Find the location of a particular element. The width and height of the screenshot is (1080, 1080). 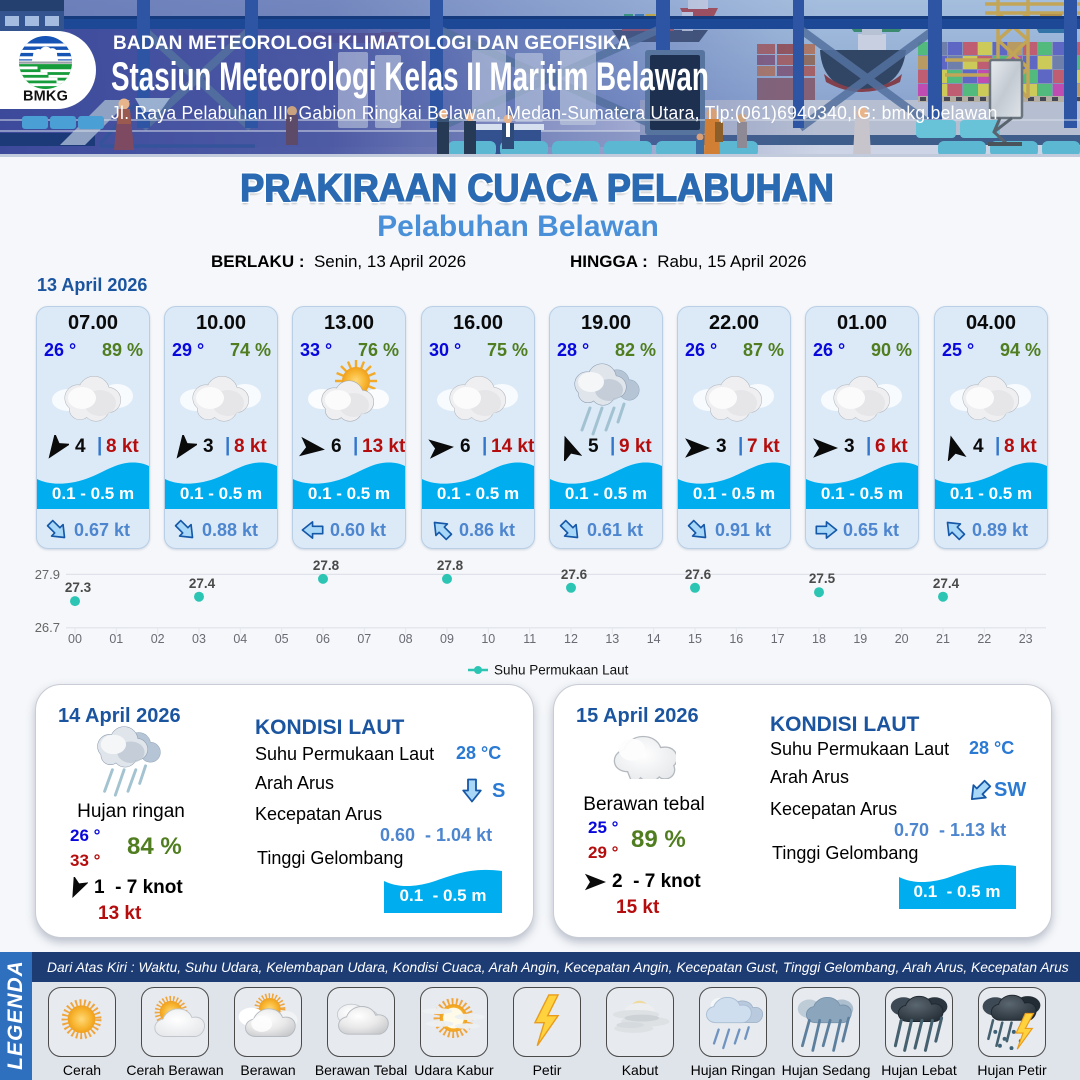

svg-text: 07 is located at coordinates (364, 639).